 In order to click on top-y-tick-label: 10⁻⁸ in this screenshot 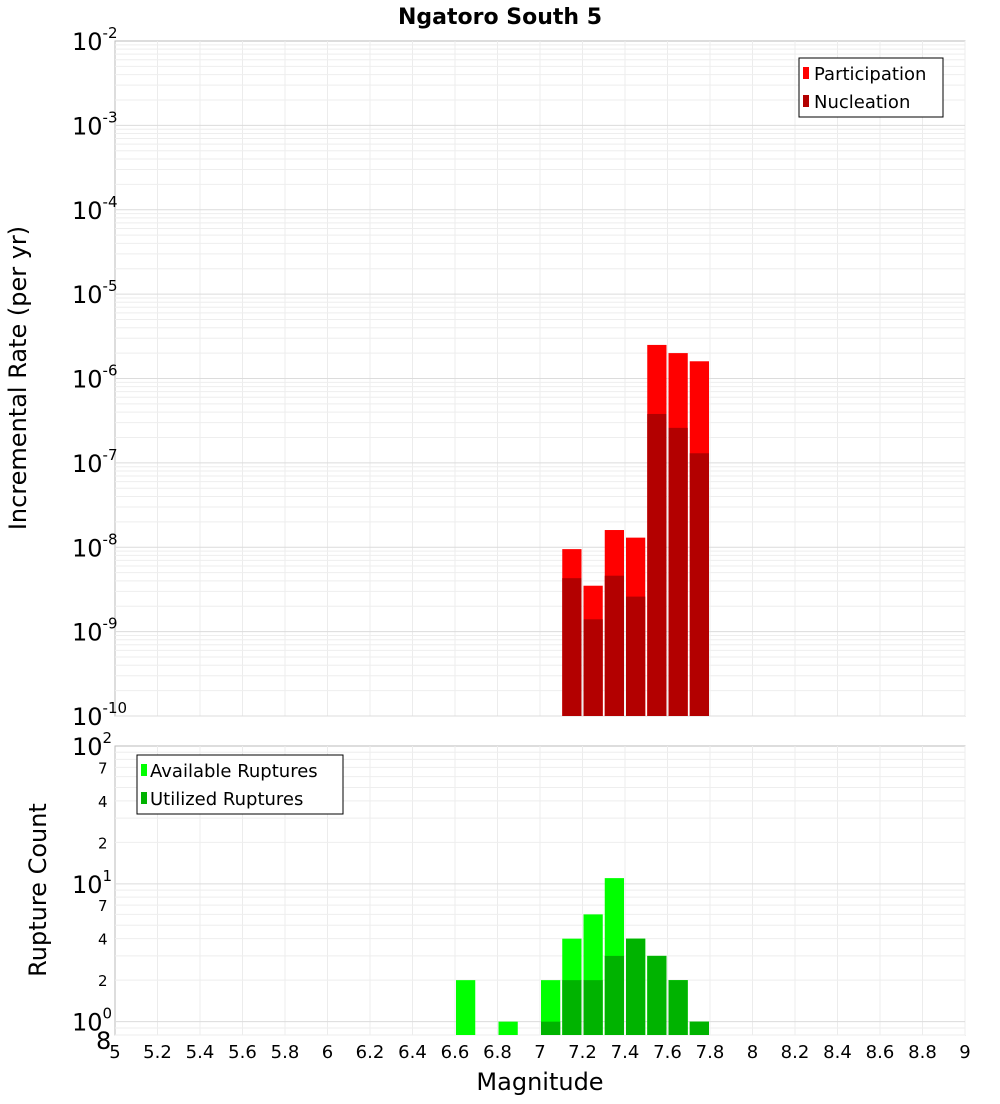, I will do `click(95, 546)`.